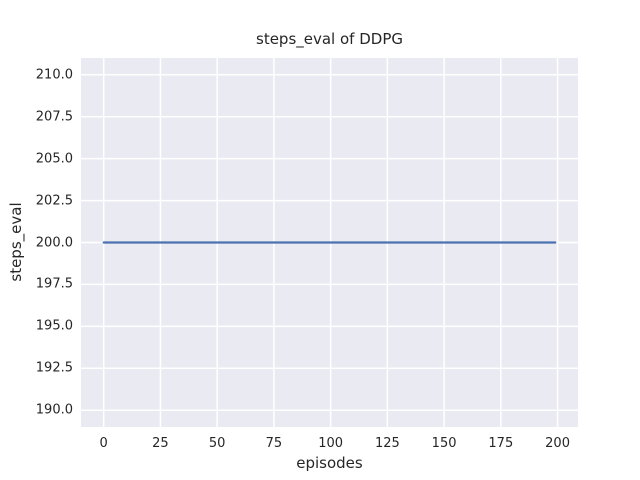 This screenshot has height=480, width=640. I want to click on y-tick-label: 197.5, so click(54, 284).